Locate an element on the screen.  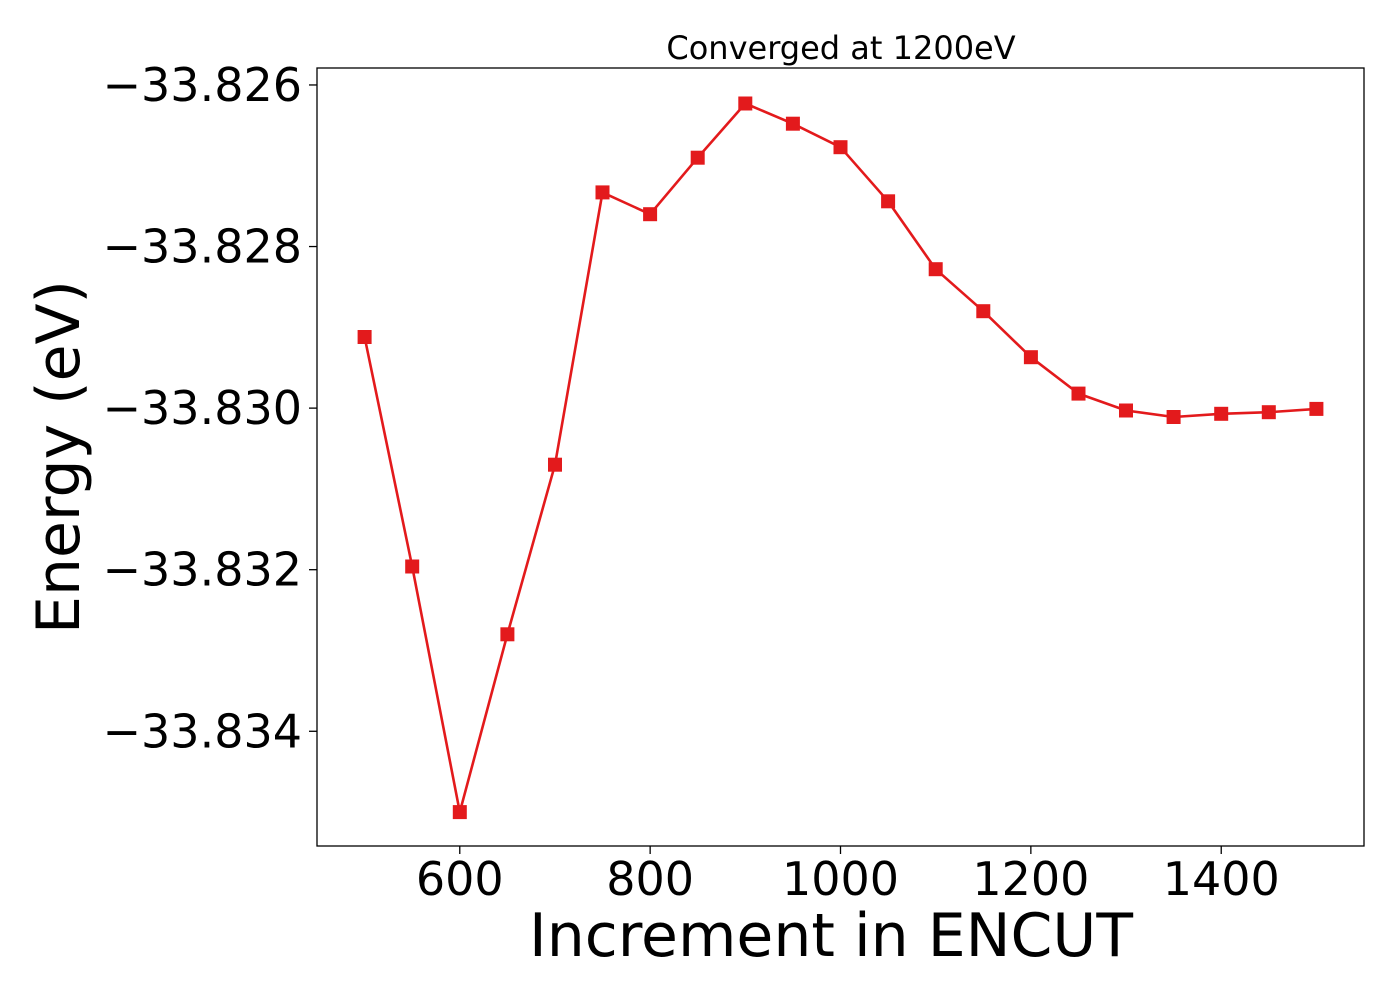
y-axis: −33.834 −33.832 −33.830 −33.828 −33.826 is located at coordinates (210, 408).